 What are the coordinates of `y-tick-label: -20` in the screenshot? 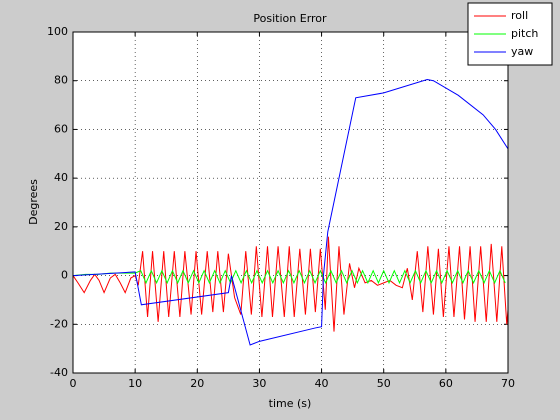 It's located at (59, 323).